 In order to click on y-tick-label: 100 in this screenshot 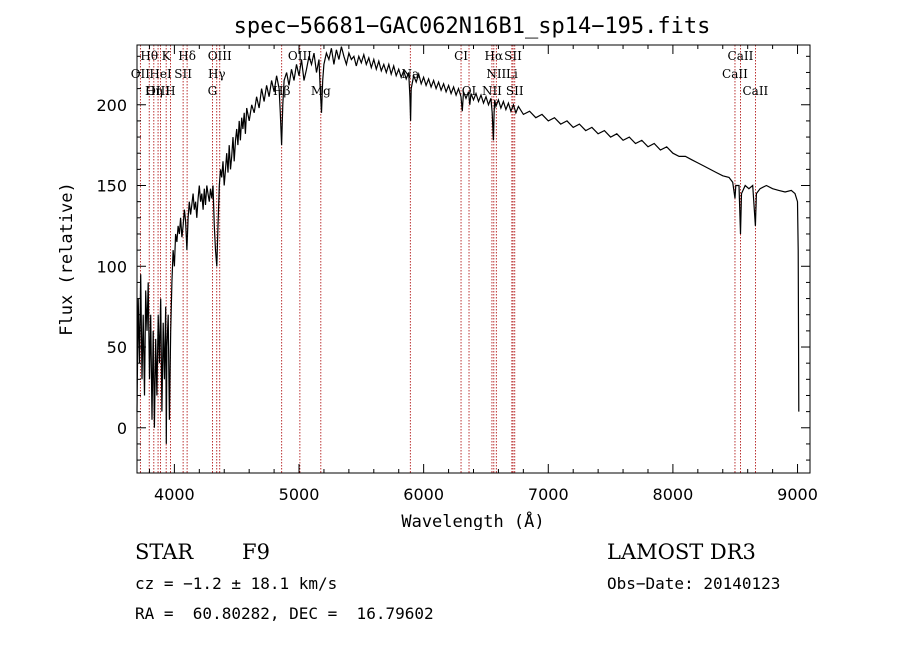, I will do `click(111, 266)`.